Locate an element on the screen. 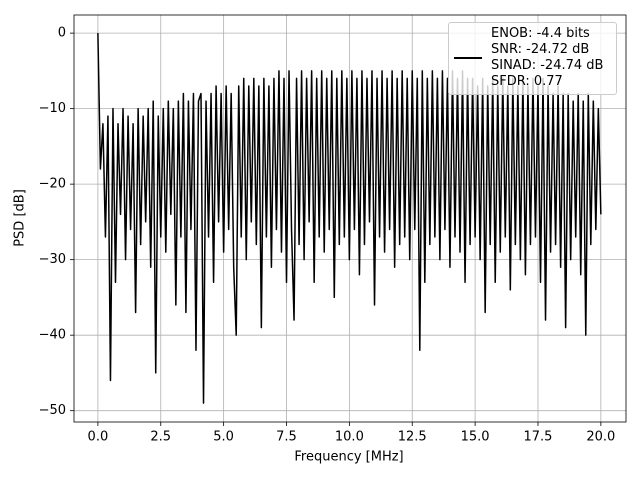 The image size is (640, 480). x-tick-label: 17.5 is located at coordinates (538, 437).